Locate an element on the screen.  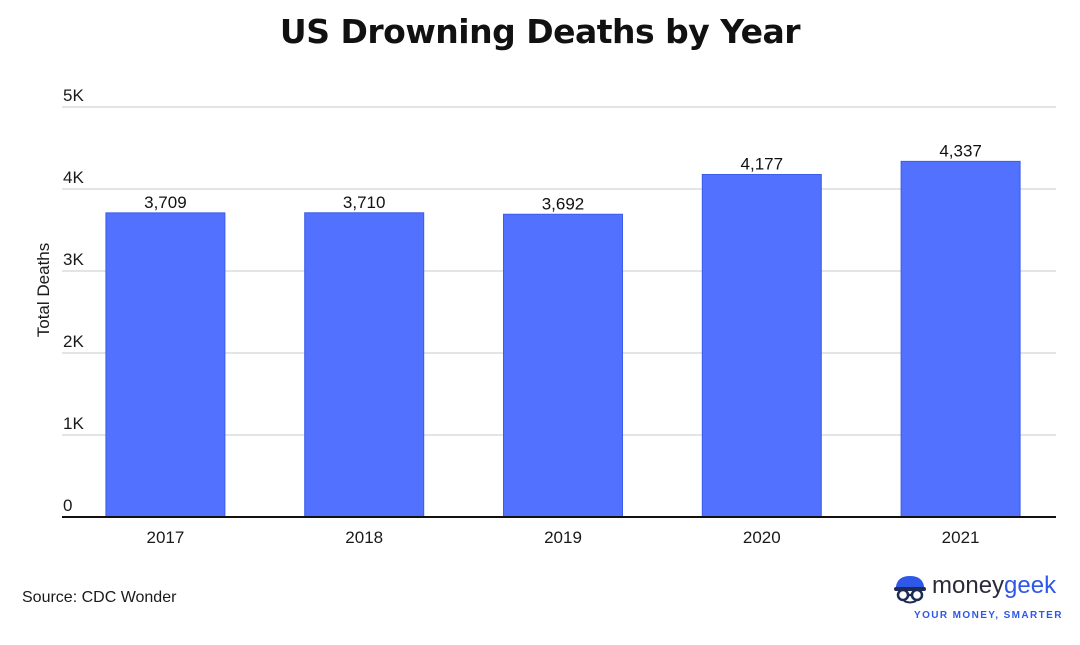
source-note: Source: CDC Wonder is located at coordinates (99, 597).